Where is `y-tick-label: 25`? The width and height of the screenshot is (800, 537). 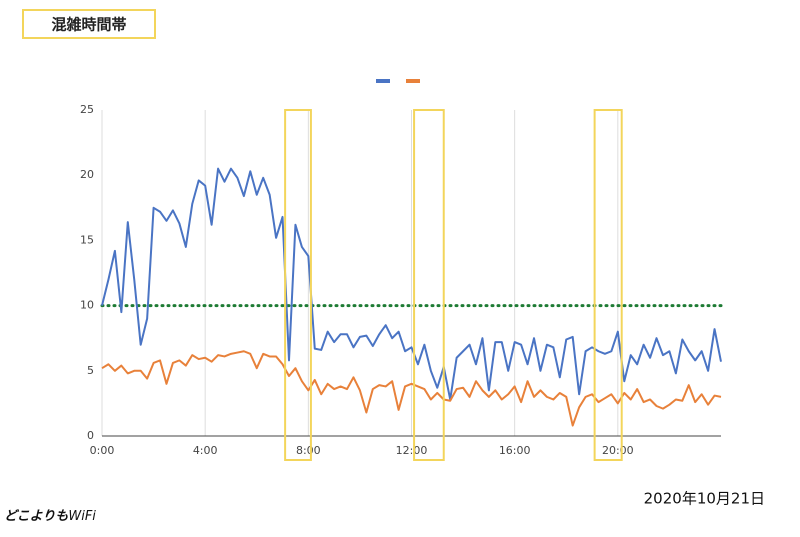
y-tick-label: 25 is located at coordinates (87, 109).